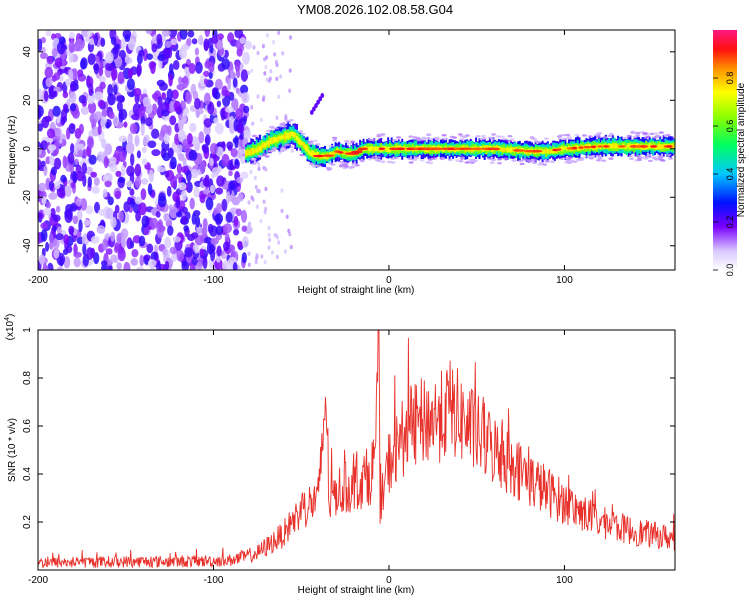 The image size is (750, 600). Describe the element at coordinates (322, 95) in the screenshot. I see `side-feature-cell` at that location.